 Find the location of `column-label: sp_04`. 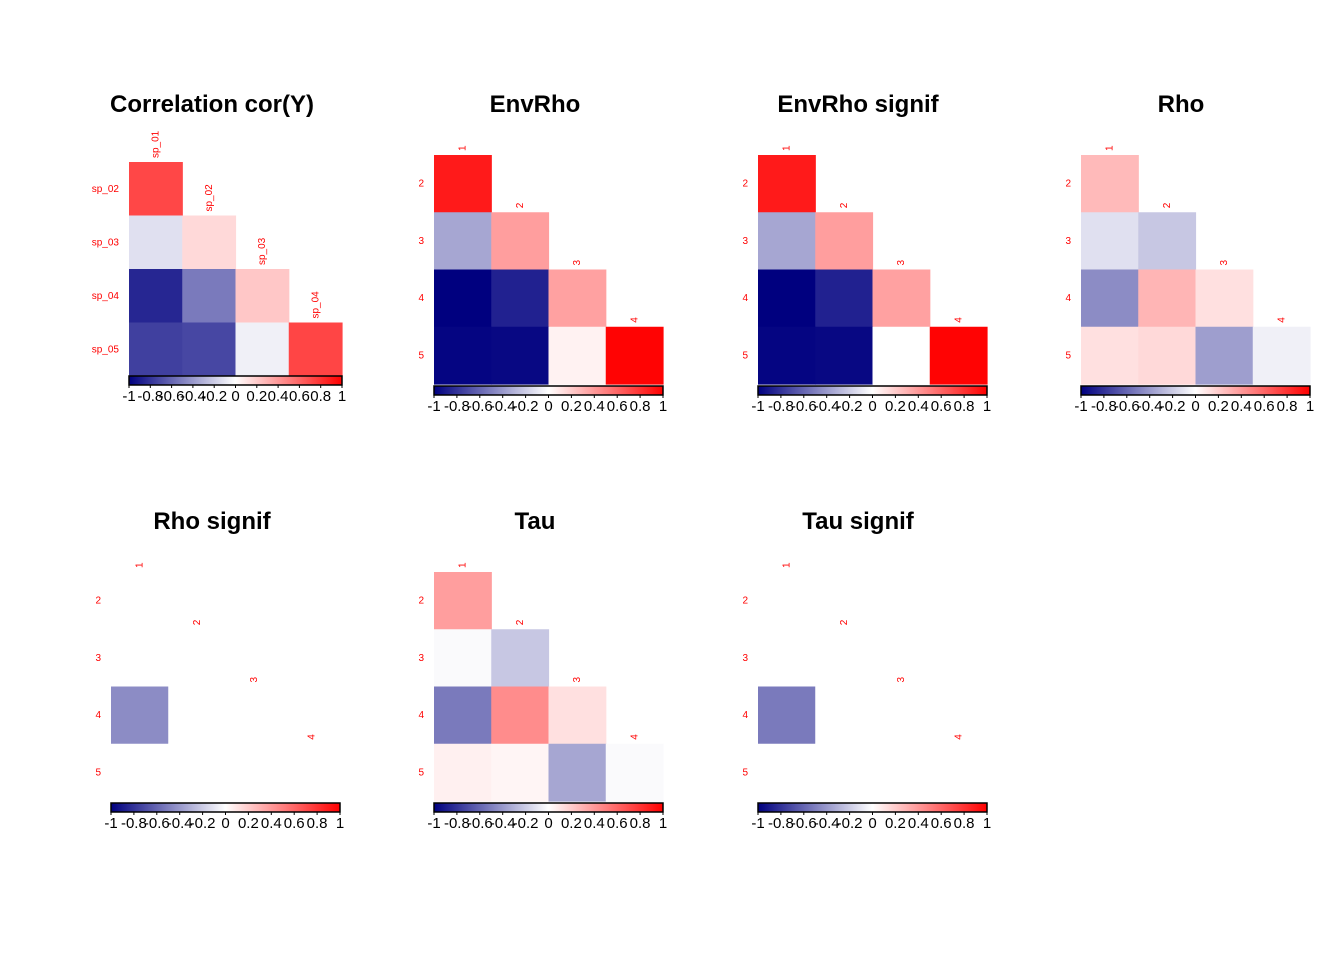

column-label: sp_04 is located at coordinates (315, 305).